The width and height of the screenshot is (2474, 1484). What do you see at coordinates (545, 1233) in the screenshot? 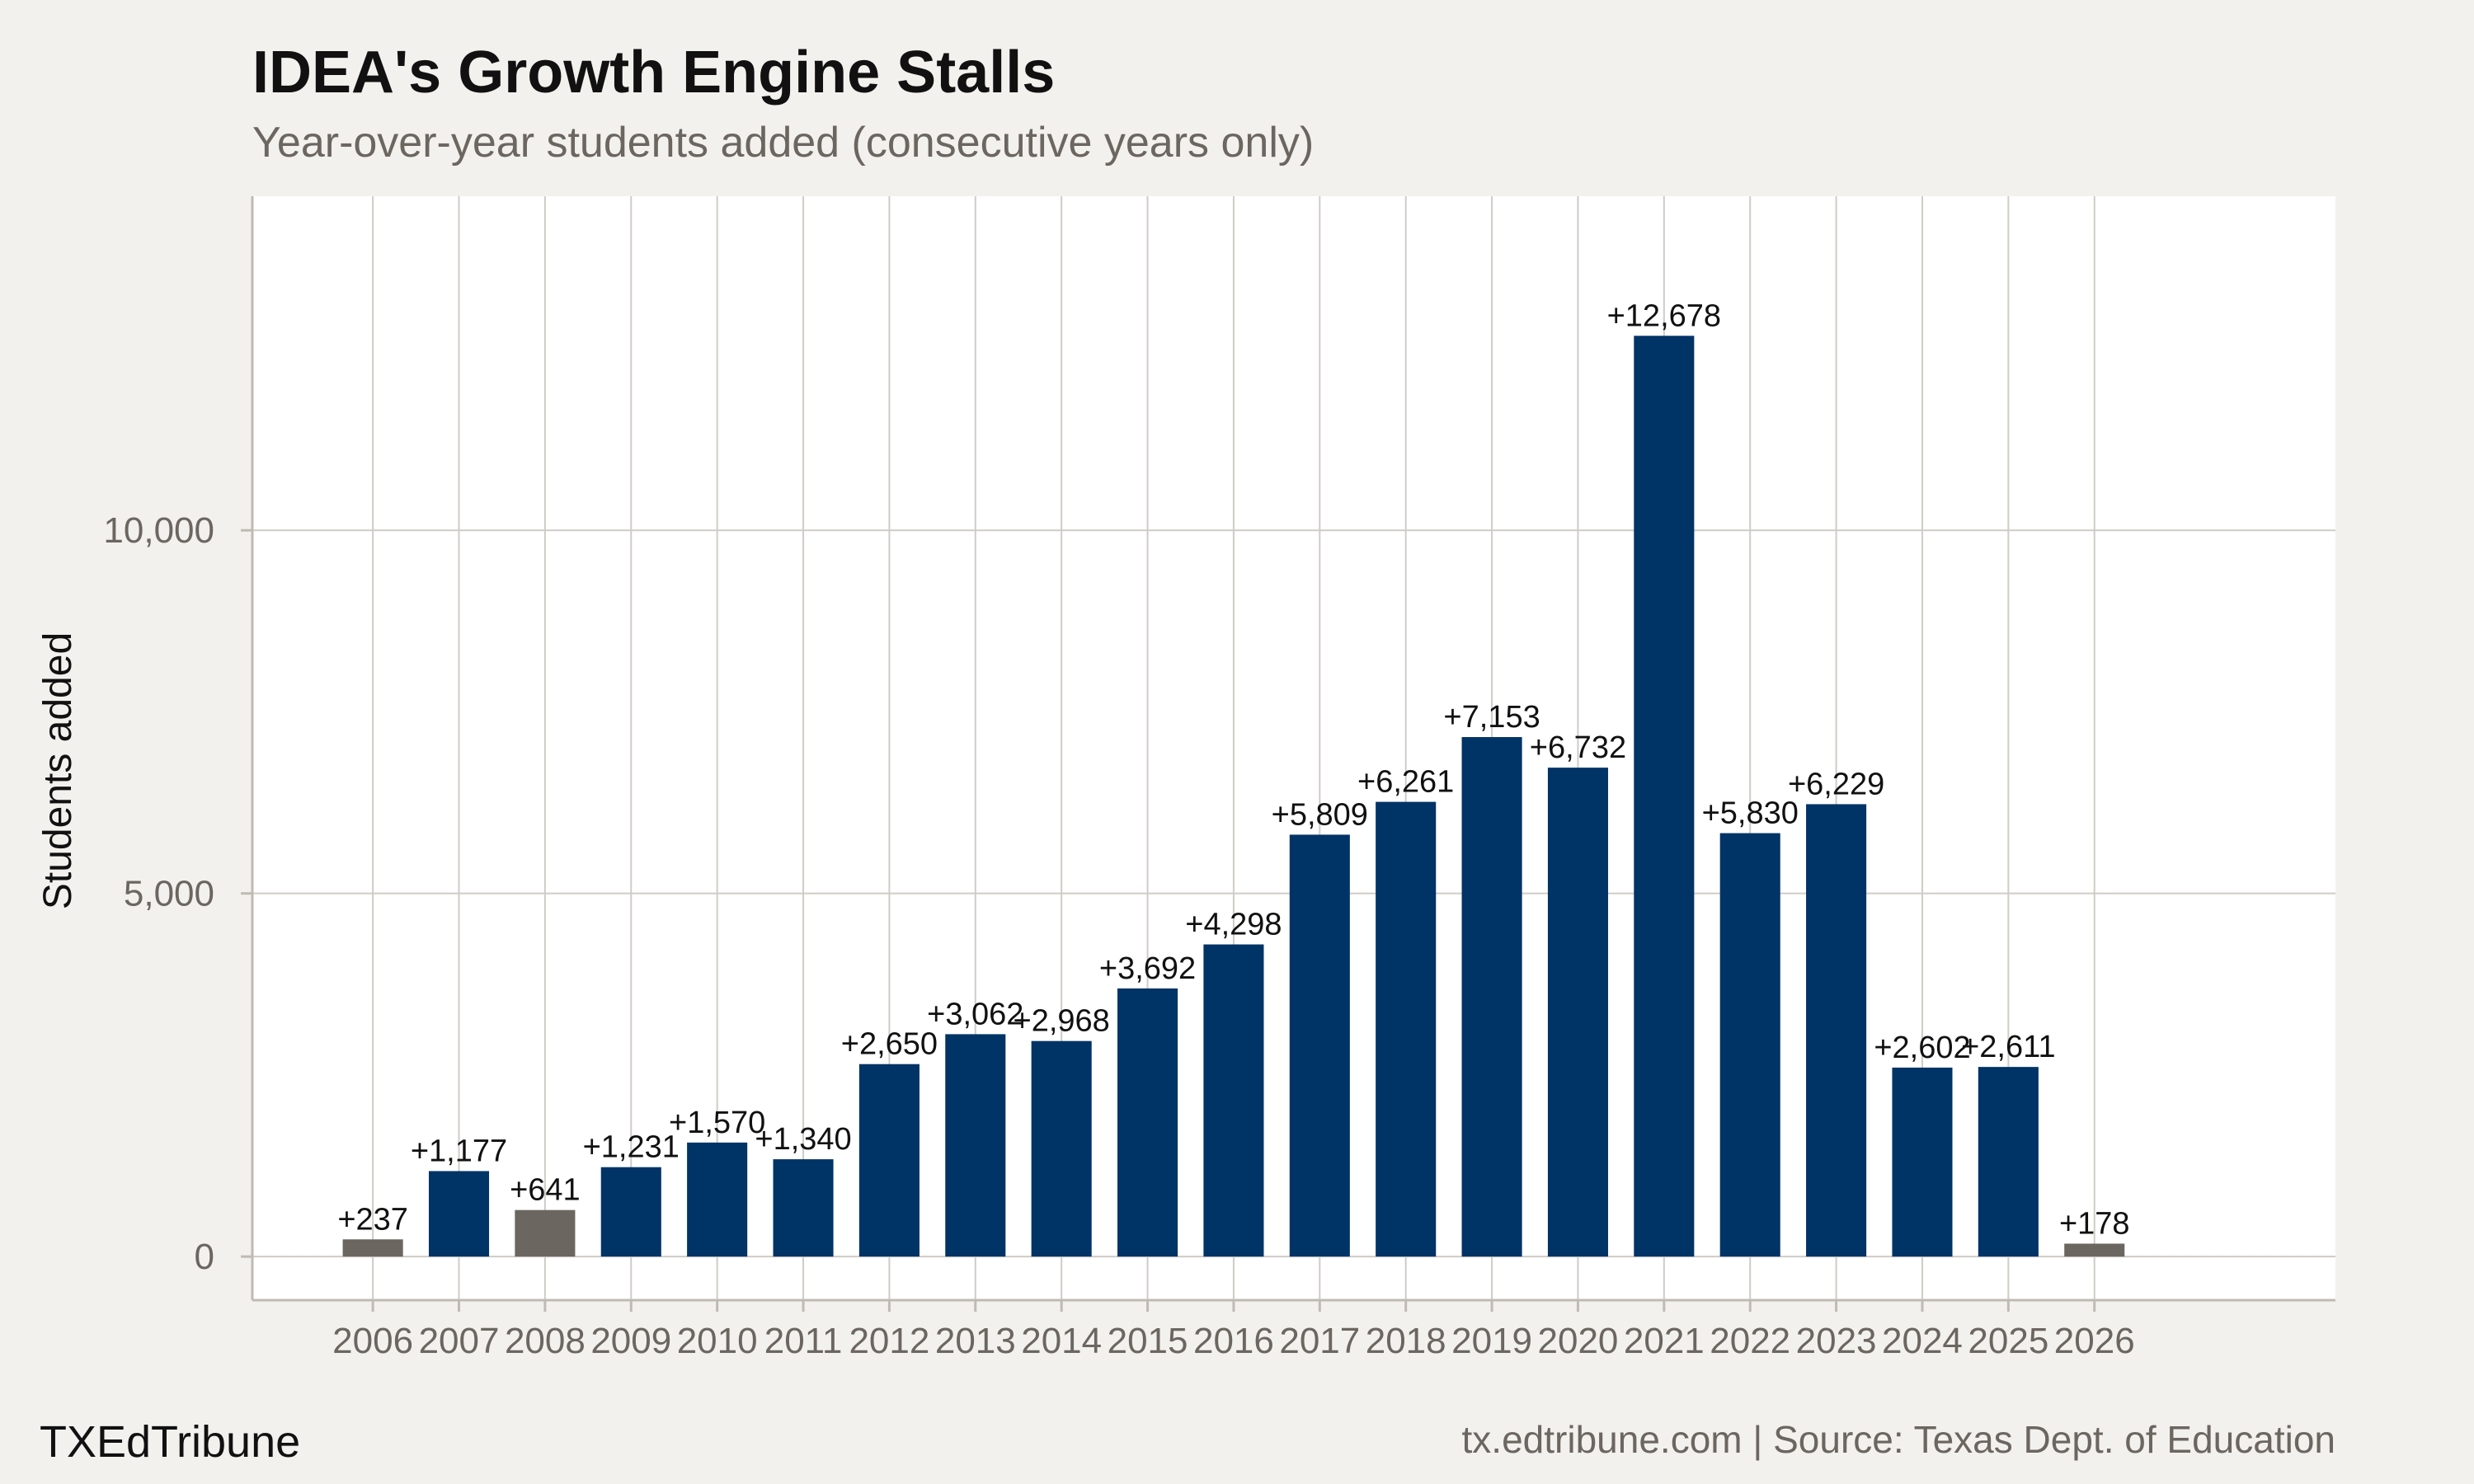
I see `bar-2008` at bounding box center [545, 1233].